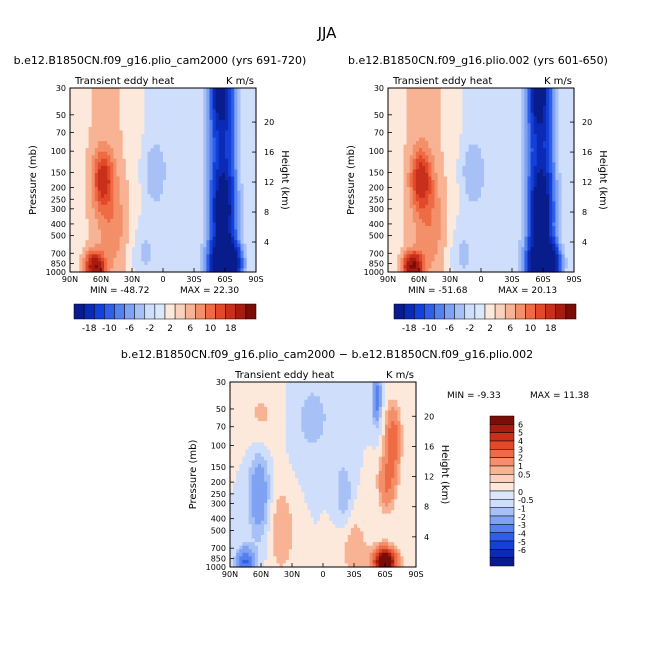 The image size is (654, 654). I want to click on colorbar-box, so click(180, 311).